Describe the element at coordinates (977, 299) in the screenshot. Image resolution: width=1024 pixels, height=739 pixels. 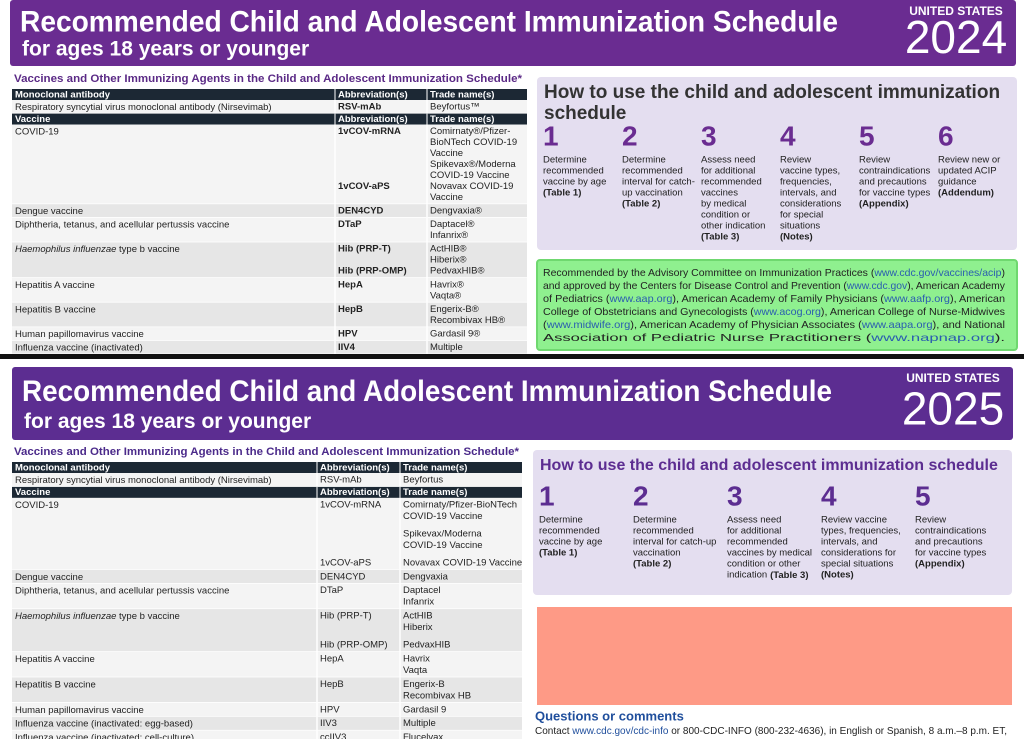
I see `text-segment: ), American` at that location.